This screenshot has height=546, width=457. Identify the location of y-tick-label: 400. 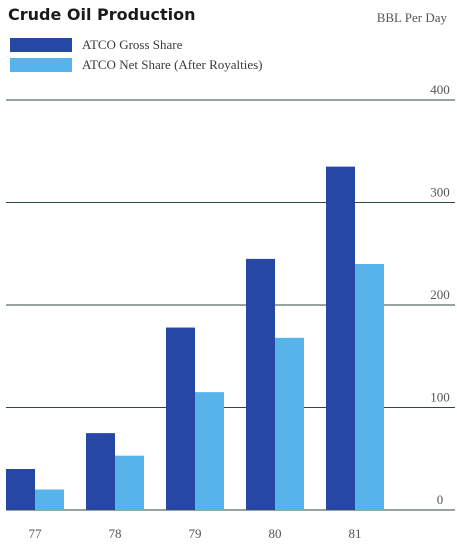
(440, 89).